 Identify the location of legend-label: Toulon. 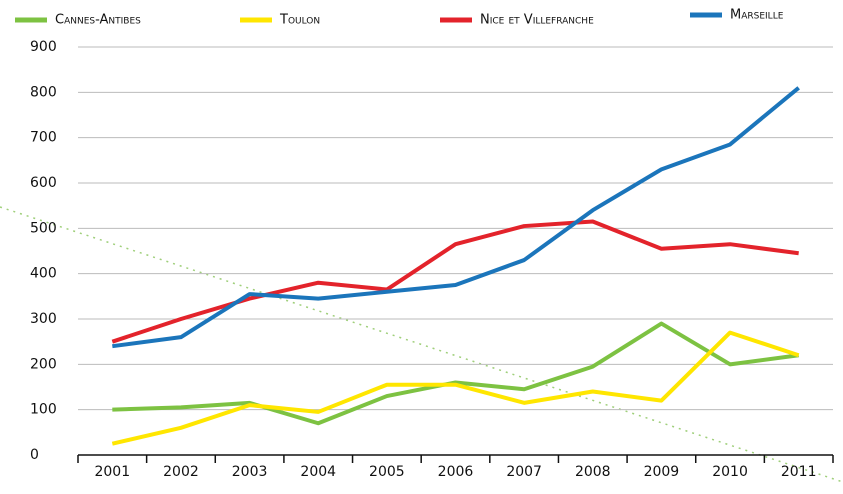
(299, 20).